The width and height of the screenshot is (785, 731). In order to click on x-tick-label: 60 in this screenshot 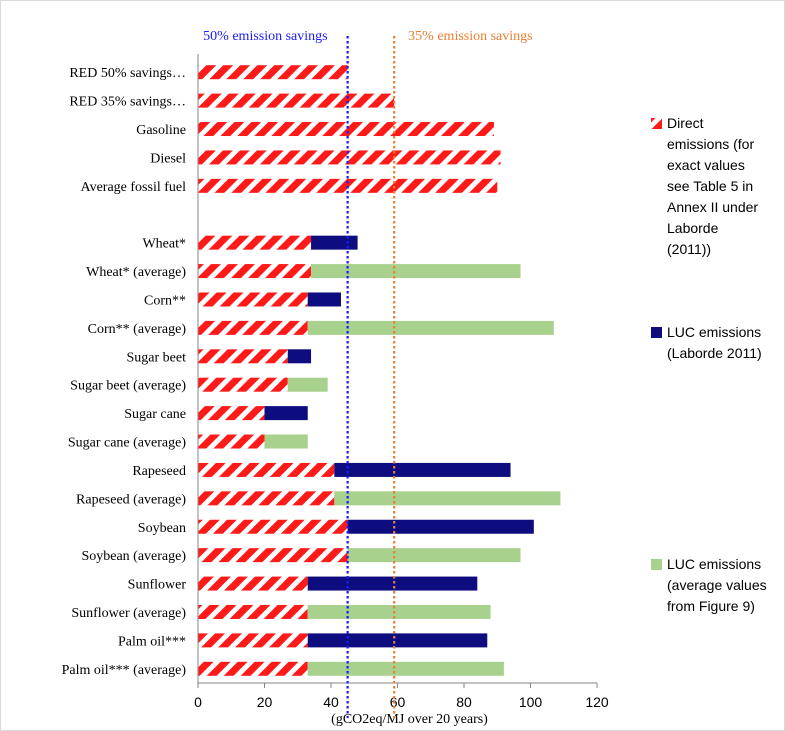, I will do `click(398, 702)`.